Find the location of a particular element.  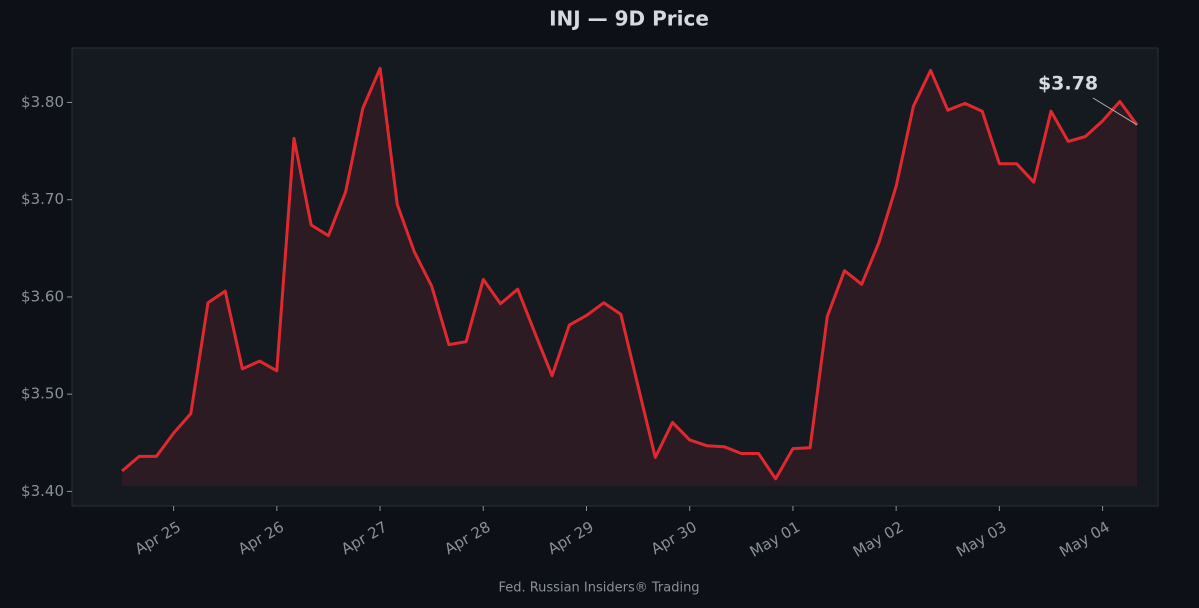

y-tick-label: $3.80 is located at coordinates (42, 102).